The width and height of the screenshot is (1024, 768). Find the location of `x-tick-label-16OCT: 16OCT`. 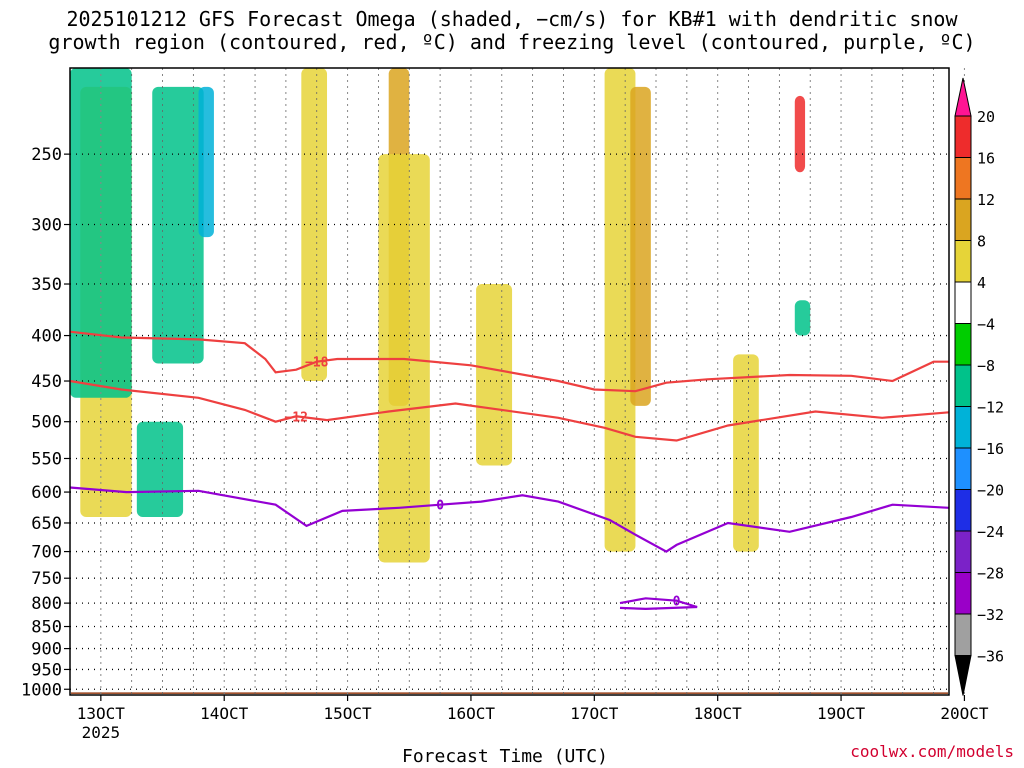

x-tick-label-16OCT: 16OCT is located at coordinates (471, 713).